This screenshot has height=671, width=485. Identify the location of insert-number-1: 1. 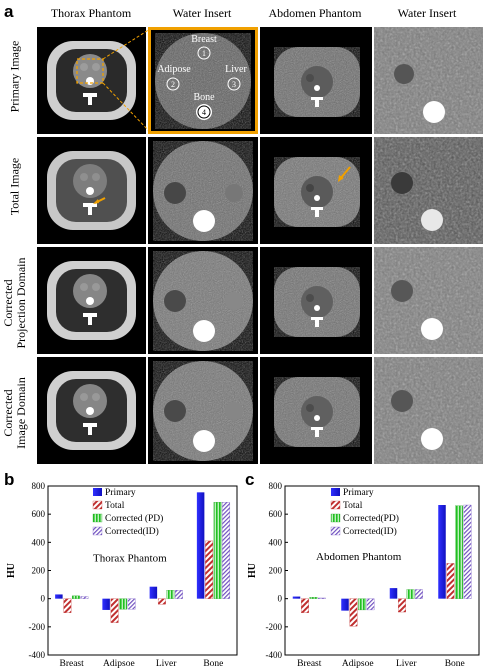
(204, 53).